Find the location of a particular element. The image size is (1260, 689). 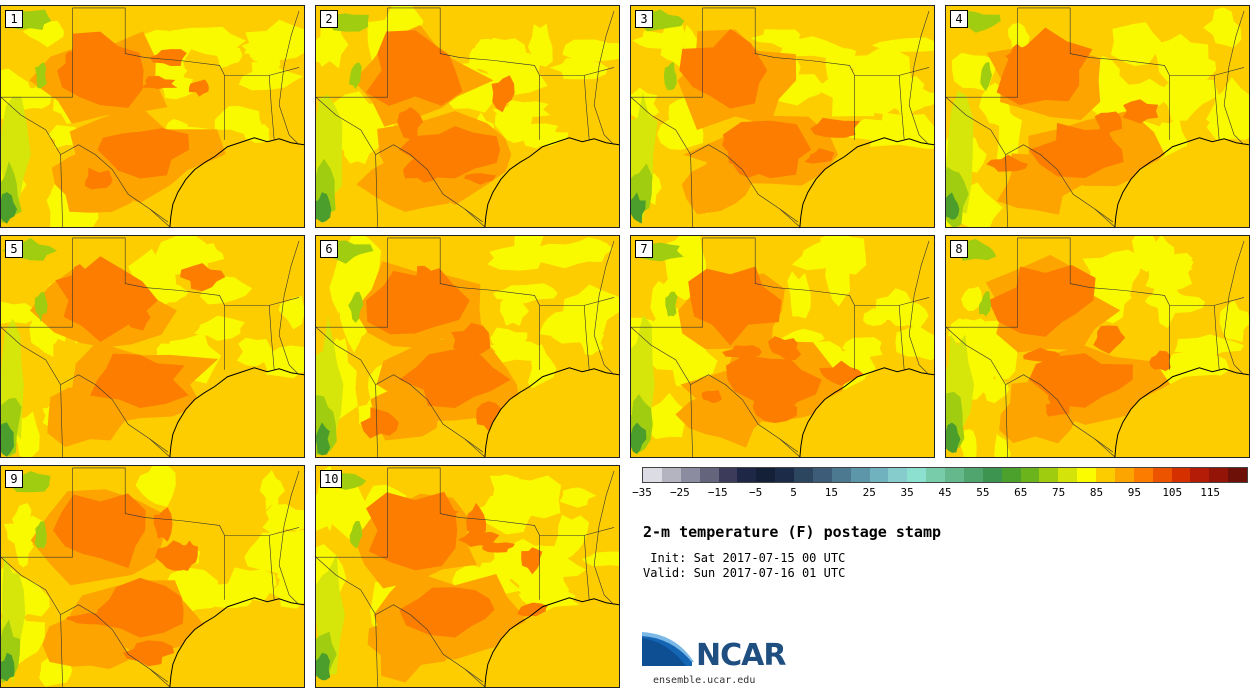

member-panel-9: 9 is located at coordinates (152, 576).